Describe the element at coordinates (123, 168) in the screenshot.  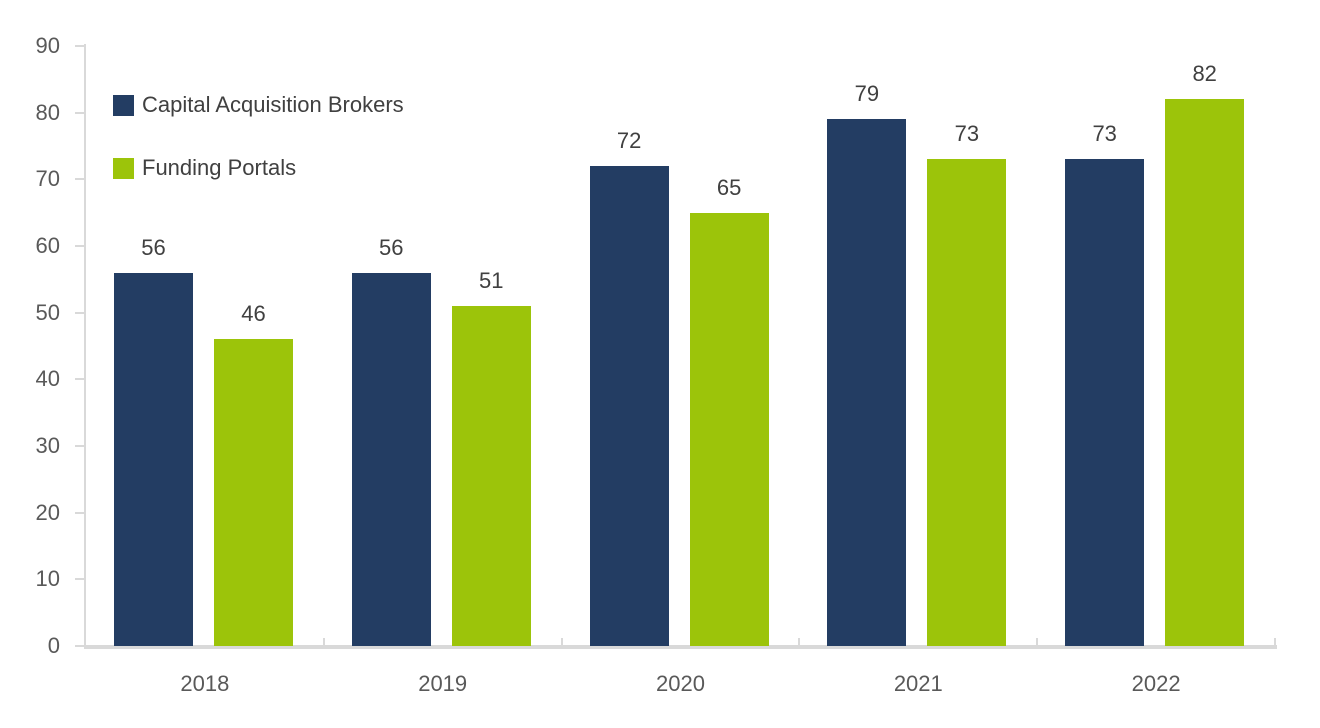
I see `legend-swatch-funding-portals` at that location.